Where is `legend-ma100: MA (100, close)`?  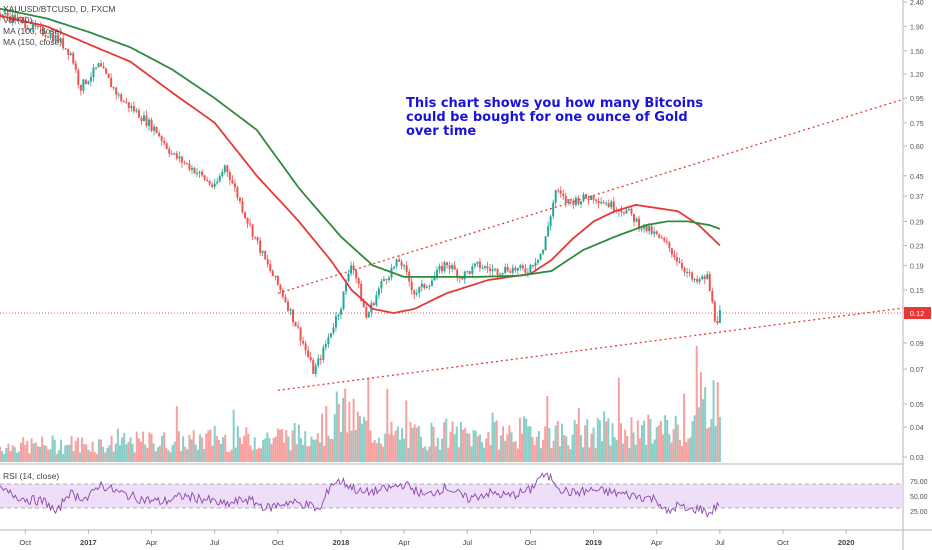
legend-ma100: MA (100, close) is located at coordinates (33, 31).